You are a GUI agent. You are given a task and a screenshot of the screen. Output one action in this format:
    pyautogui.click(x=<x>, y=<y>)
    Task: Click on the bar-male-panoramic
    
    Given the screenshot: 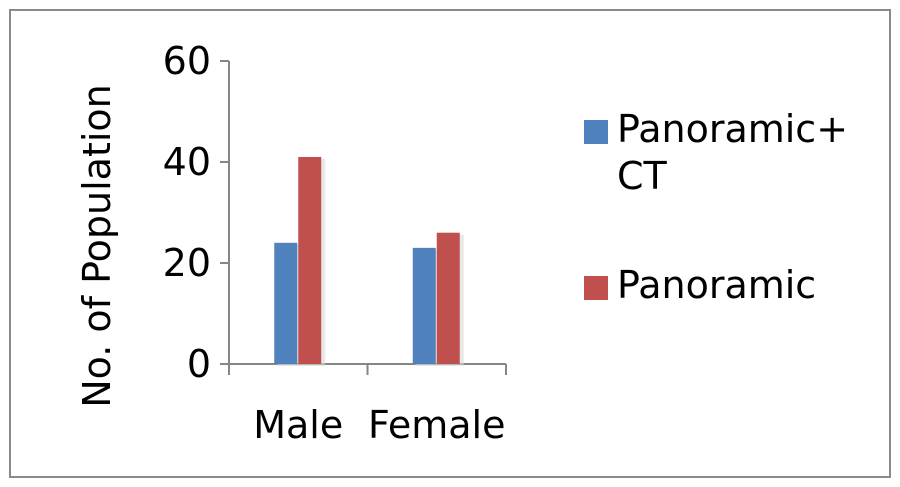 What is the action you would take?
    pyautogui.click(x=310, y=260)
    